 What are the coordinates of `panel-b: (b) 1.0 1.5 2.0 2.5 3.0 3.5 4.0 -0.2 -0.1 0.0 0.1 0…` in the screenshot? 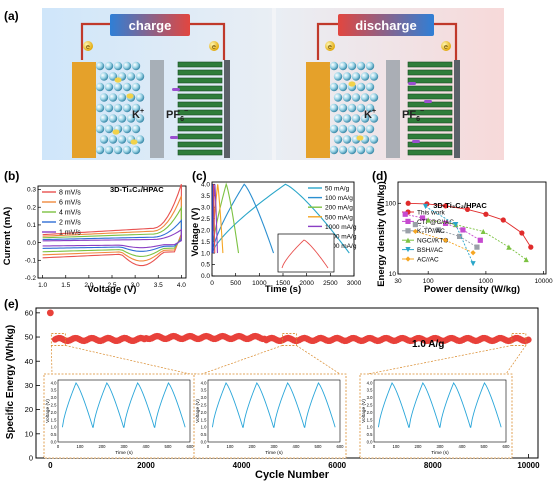 It's located at (94, 232).